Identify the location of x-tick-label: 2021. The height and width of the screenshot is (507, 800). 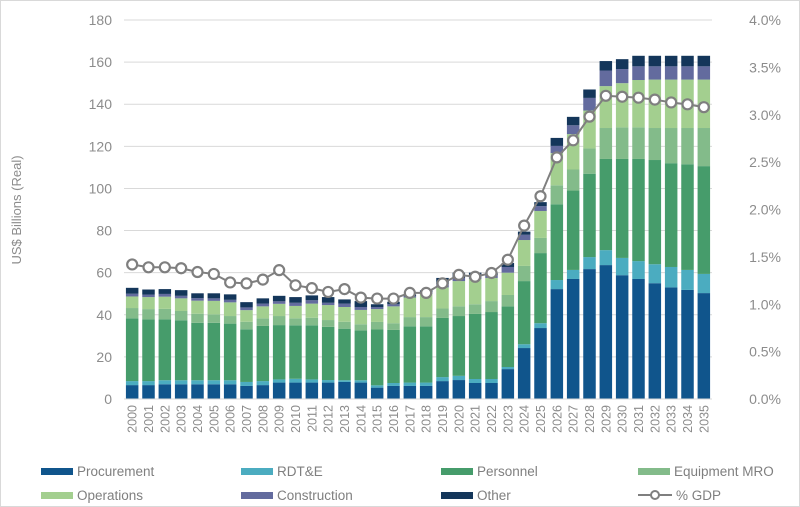
(476, 419).